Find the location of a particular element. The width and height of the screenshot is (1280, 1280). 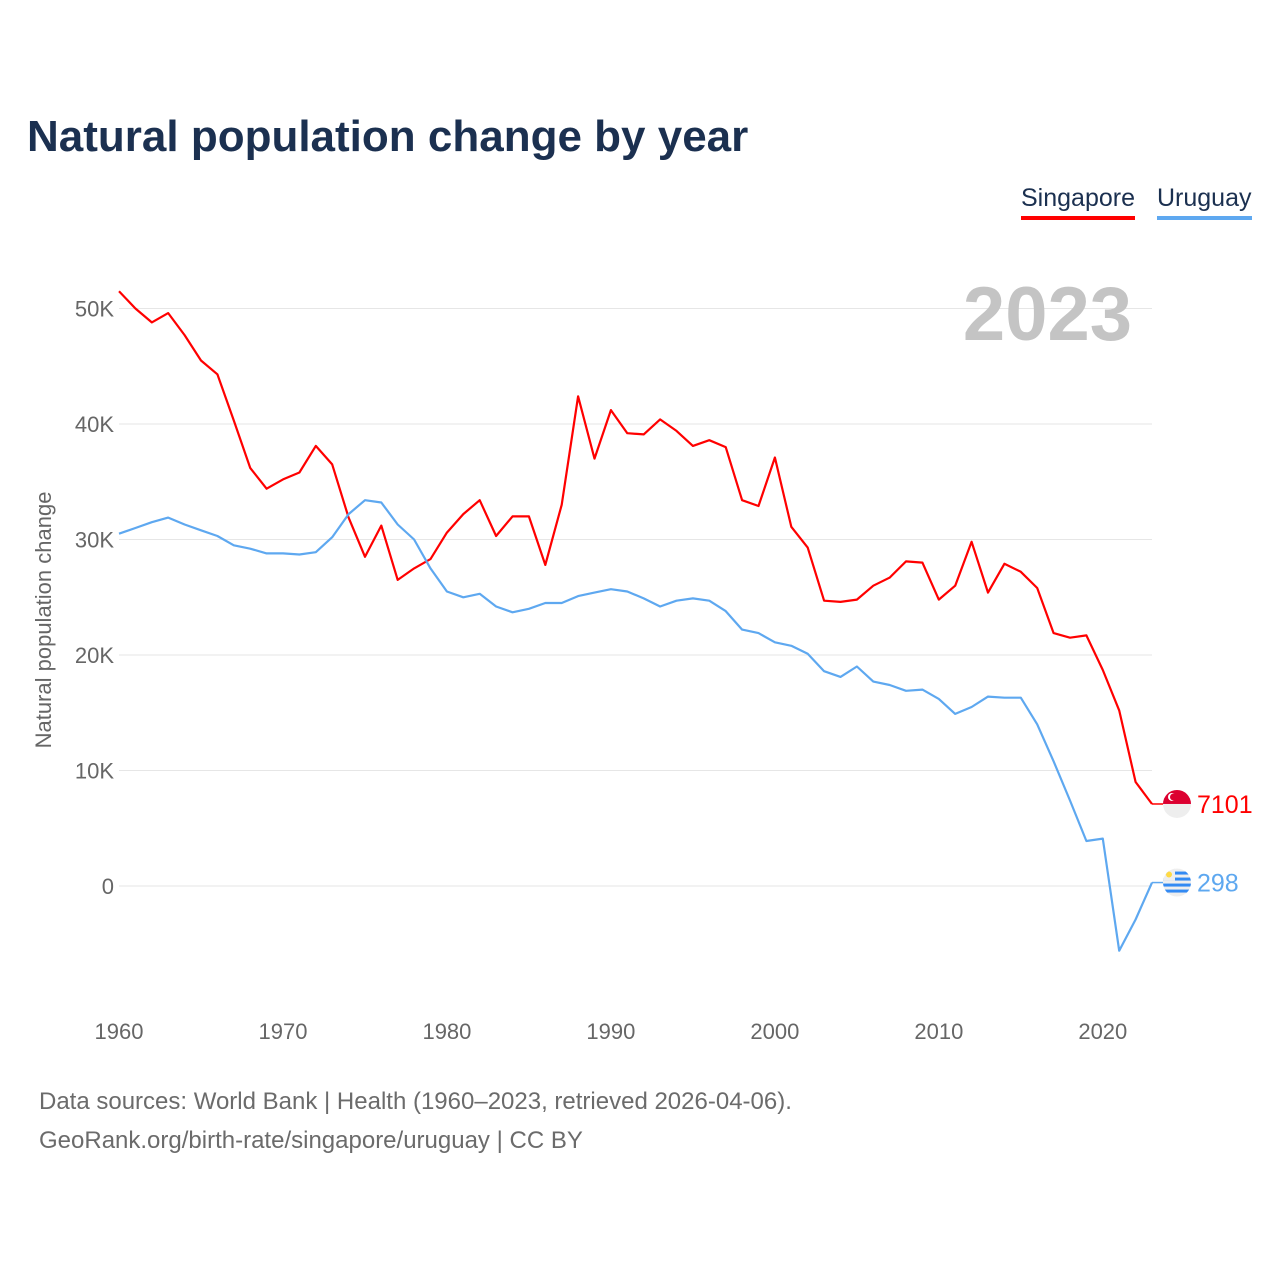

x-tick-label: 1990 is located at coordinates (610, 1031).